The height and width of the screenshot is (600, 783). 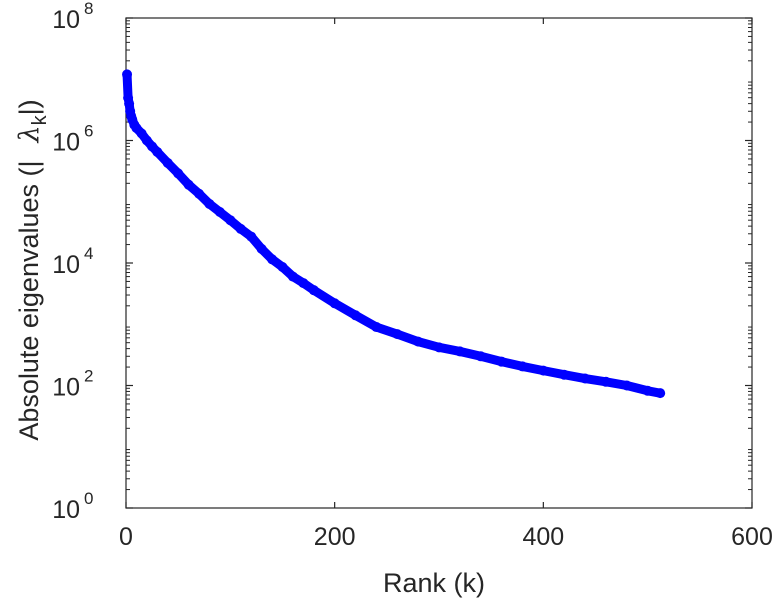 I want to click on y-tick-label-exponent: 8, so click(x=88, y=9).